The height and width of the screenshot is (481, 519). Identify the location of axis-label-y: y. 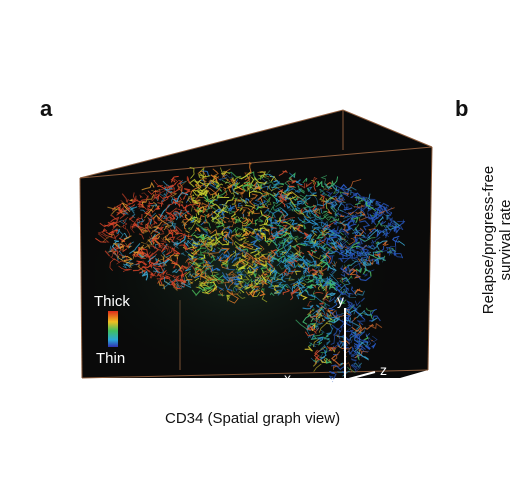
(340, 300).